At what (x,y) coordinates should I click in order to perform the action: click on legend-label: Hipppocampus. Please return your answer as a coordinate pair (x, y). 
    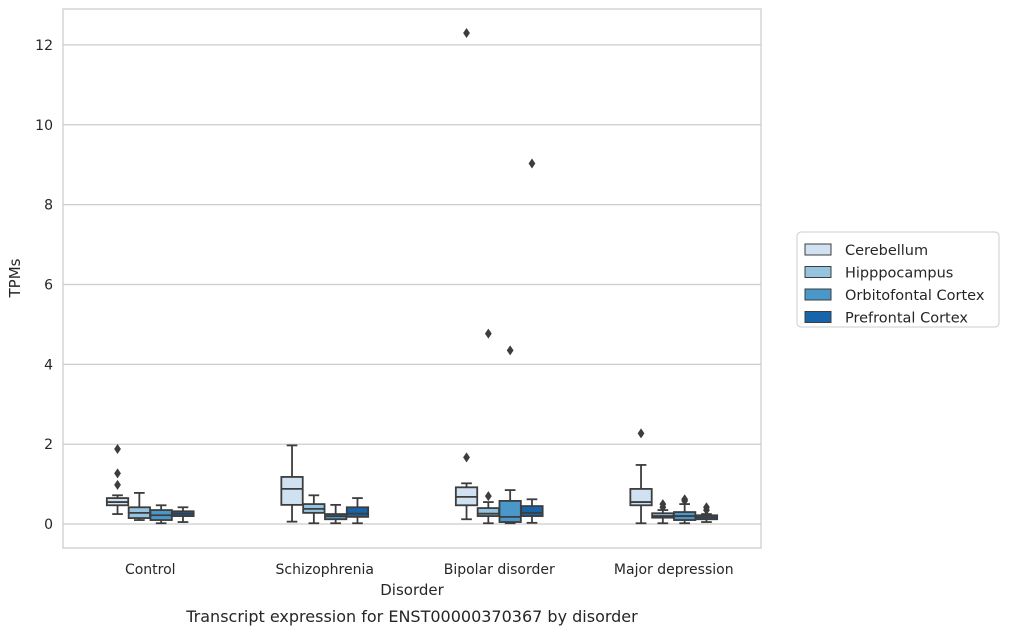
    Looking at the image, I should click on (899, 274).